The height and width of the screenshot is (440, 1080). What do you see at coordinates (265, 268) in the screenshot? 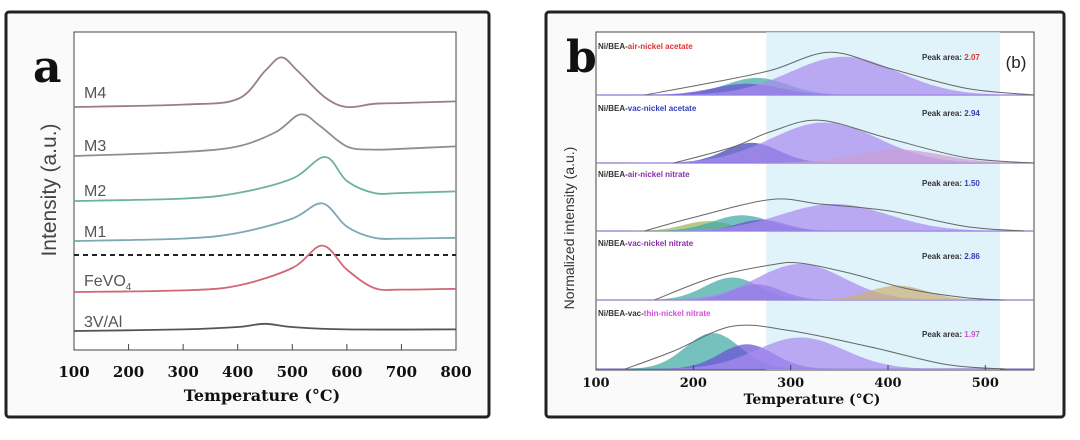
I see `series-line-fevo4` at bounding box center [265, 268].